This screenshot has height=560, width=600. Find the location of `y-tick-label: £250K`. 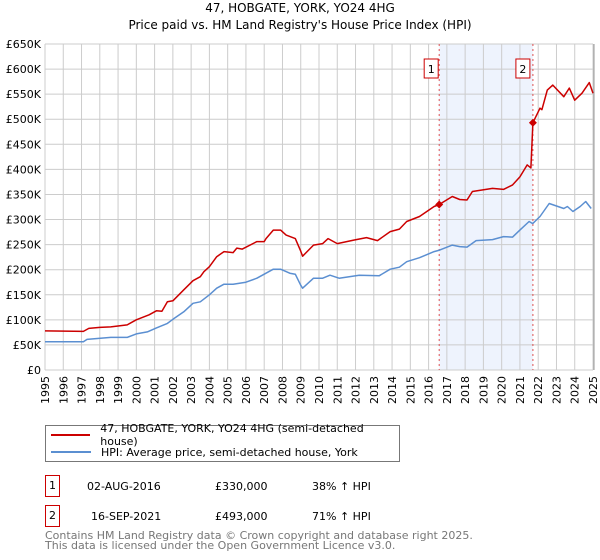

y-tick-label: £250K is located at coordinates (24, 245).